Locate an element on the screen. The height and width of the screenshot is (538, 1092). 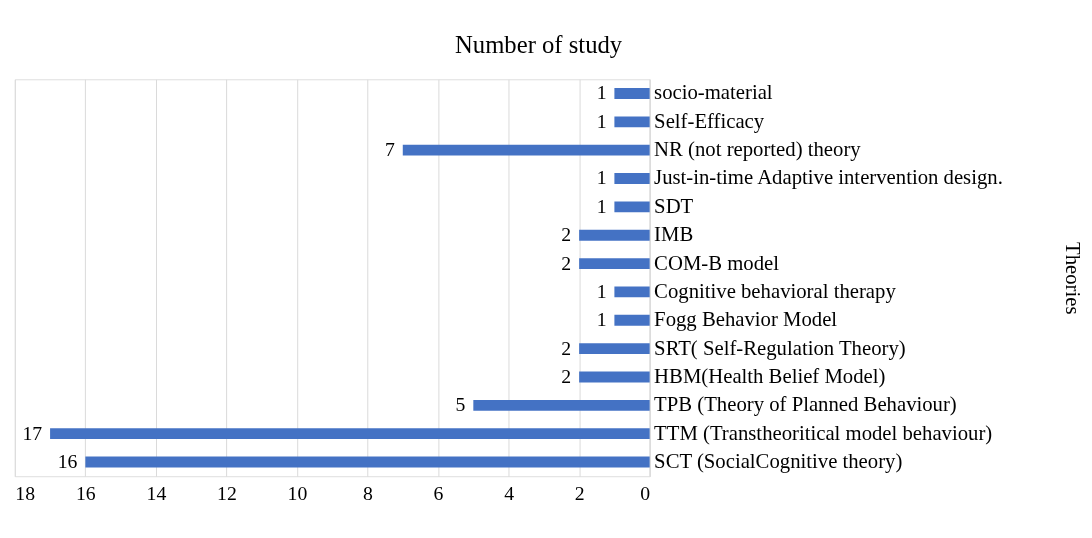
y-tick-label: SRT( Self-Regulation Theory) is located at coordinates (780, 348).